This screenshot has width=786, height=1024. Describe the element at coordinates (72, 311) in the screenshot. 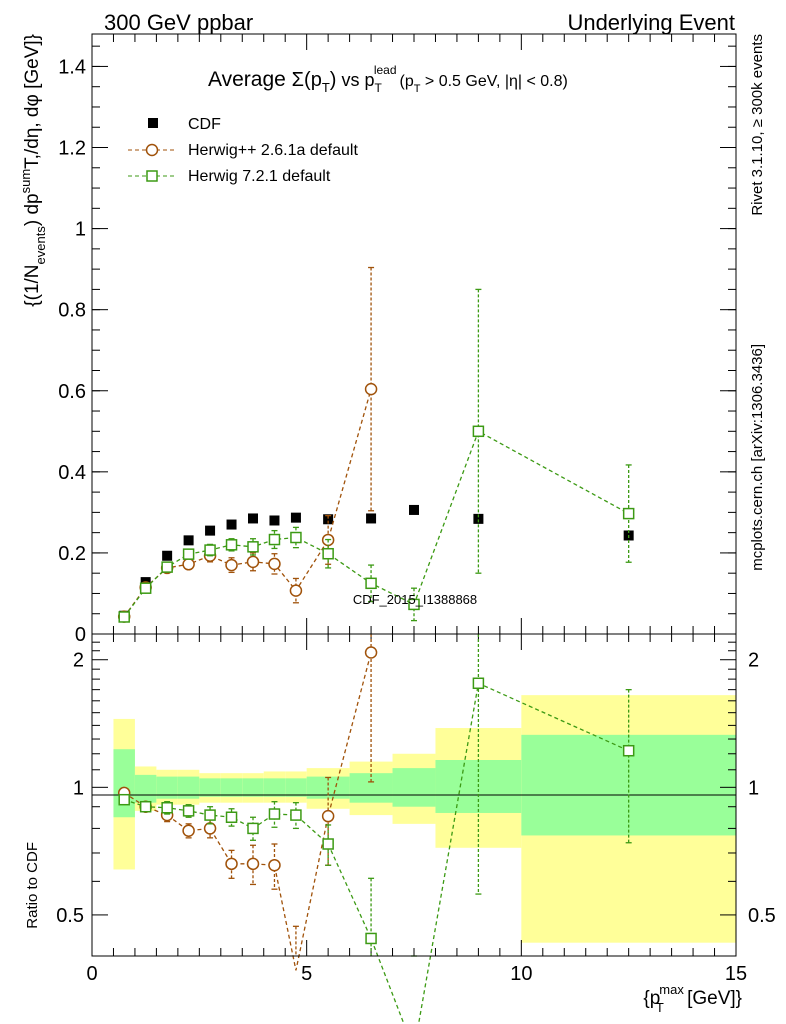

I see `y-tick-label: 0.8` at that location.